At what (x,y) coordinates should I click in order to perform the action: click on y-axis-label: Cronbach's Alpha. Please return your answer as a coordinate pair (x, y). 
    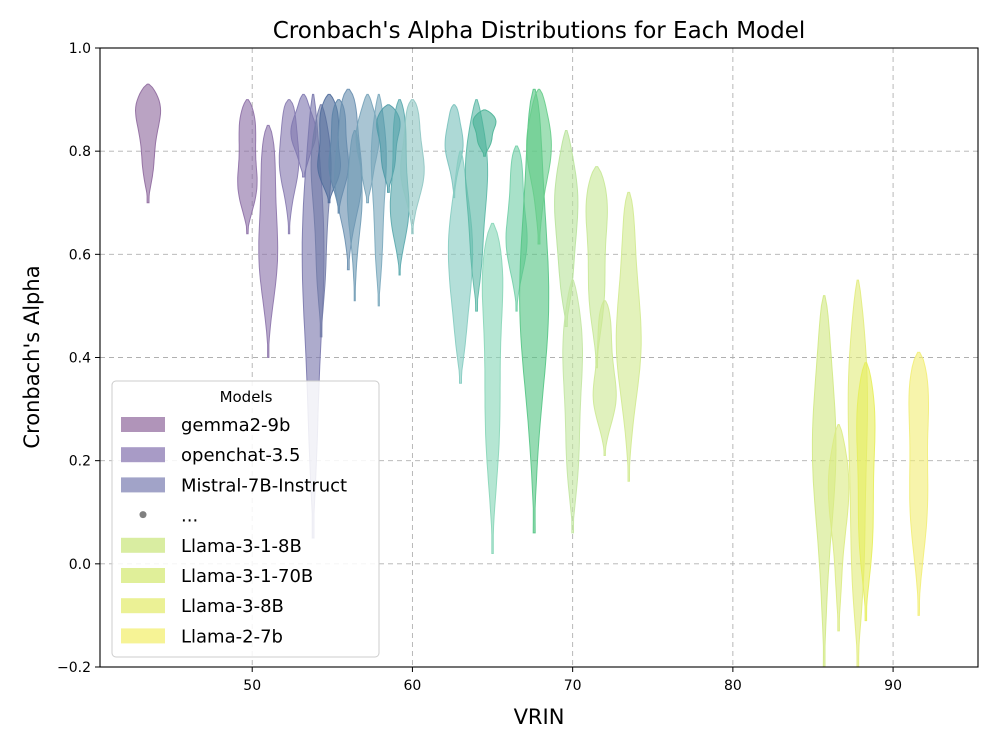
    Looking at the image, I should click on (32, 356).